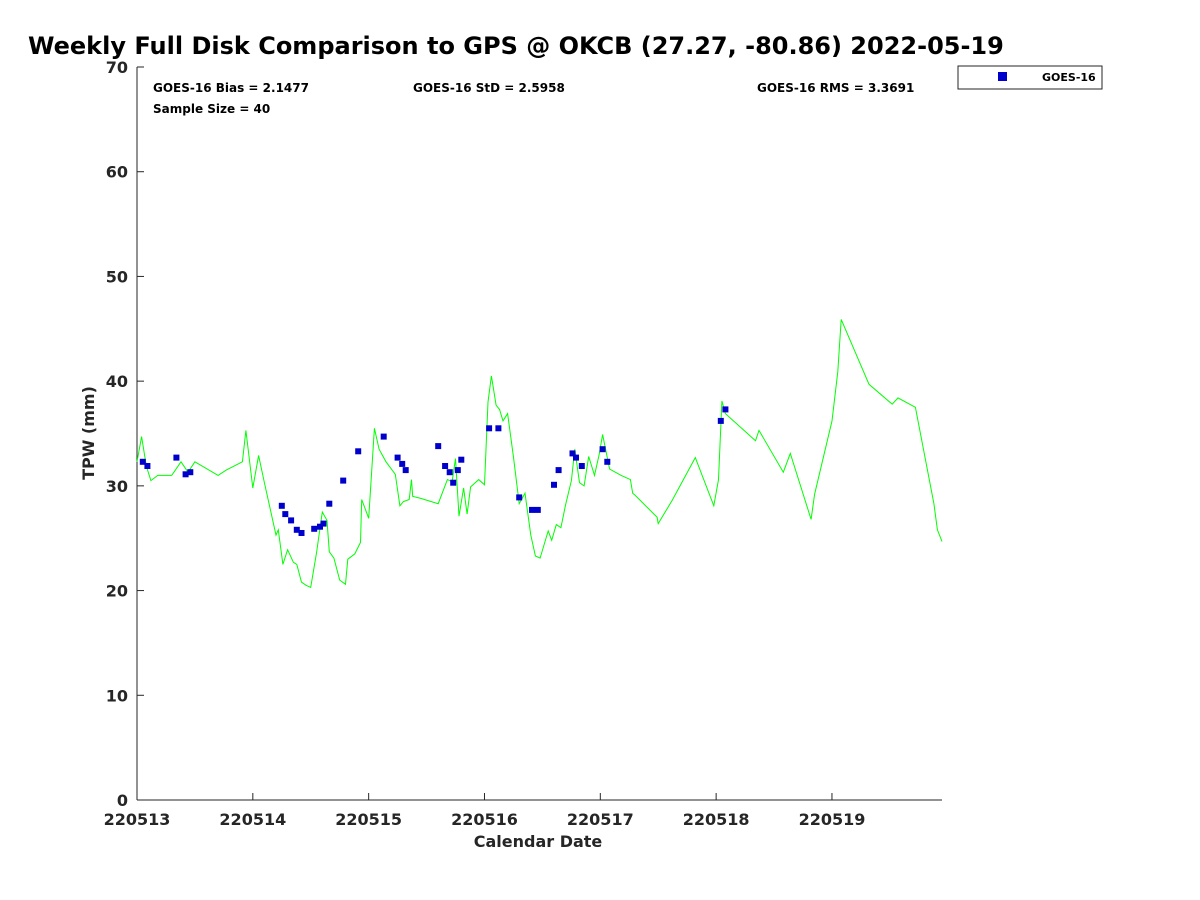 Image resolution: width=1200 pixels, height=900 pixels. Describe the element at coordinates (137, 819) in the screenshot. I see `x-tick-label: 220513` at that location.